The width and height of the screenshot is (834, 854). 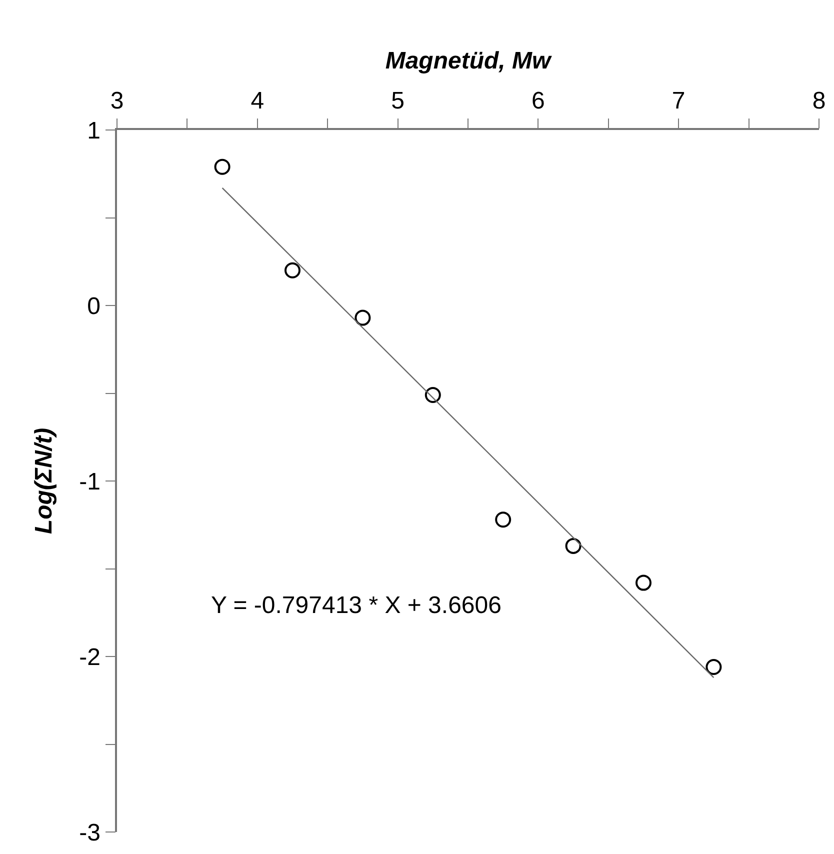 What do you see at coordinates (117, 101) in the screenshot?
I see `x-tick-label: 3` at bounding box center [117, 101].